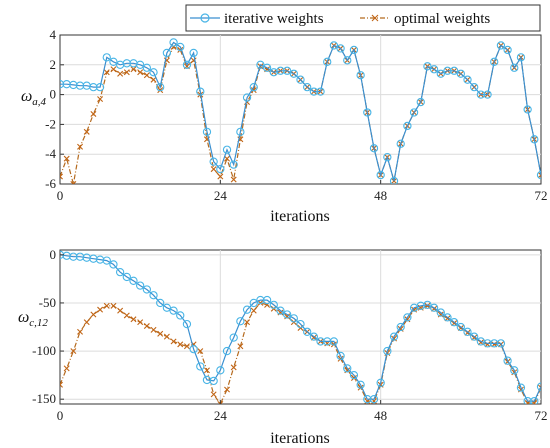 Image resolution: width=550 pixels, height=448 pixels. Describe the element at coordinates (39, 102) in the screenshot. I see `top-plot-ylabel-sub: a,4` at that location.